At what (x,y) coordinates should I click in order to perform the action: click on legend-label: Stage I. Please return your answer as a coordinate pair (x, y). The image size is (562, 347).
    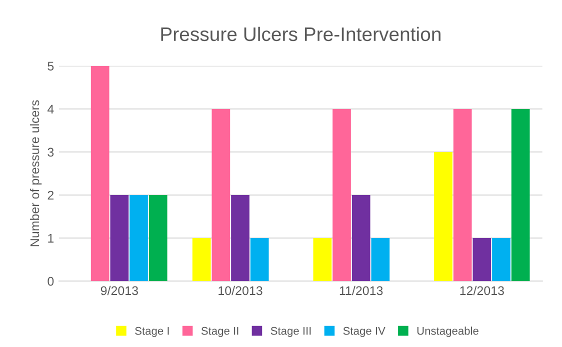
    Looking at the image, I should click on (152, 331).